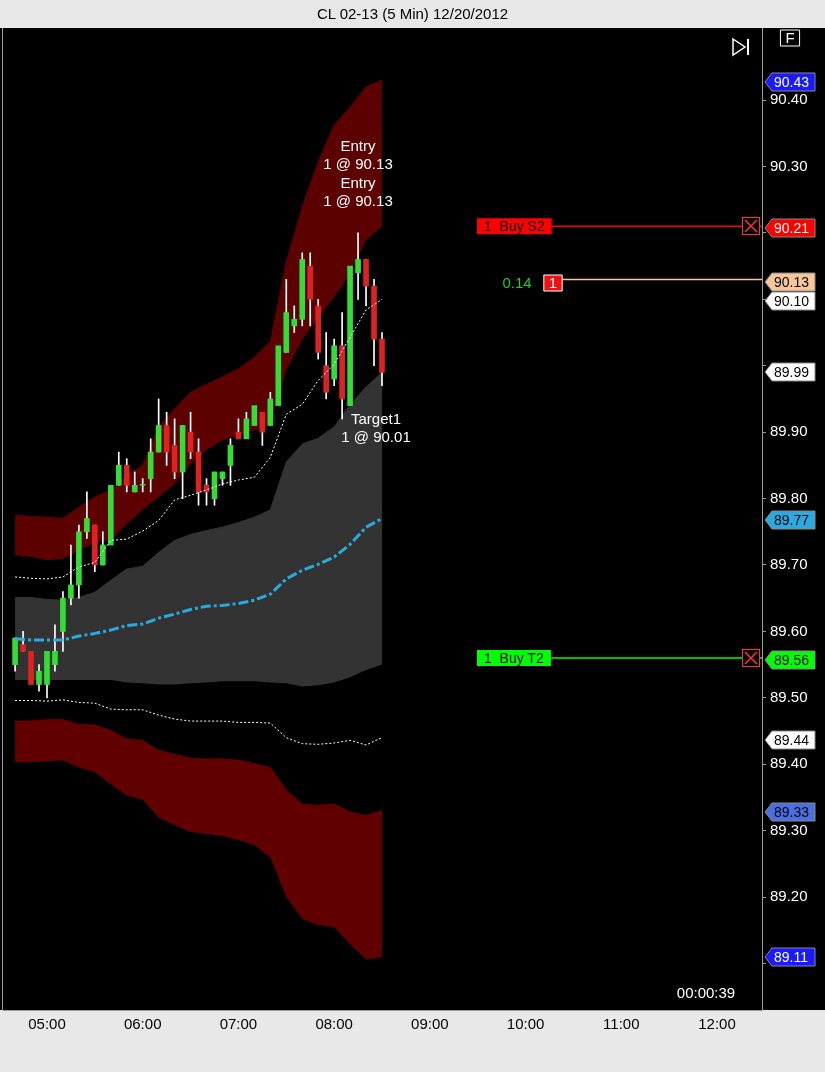 The image size is (825, 1072). Describe the element at coordinates (792, 81) in the screenshot. I see `text: 90.43` at that location.